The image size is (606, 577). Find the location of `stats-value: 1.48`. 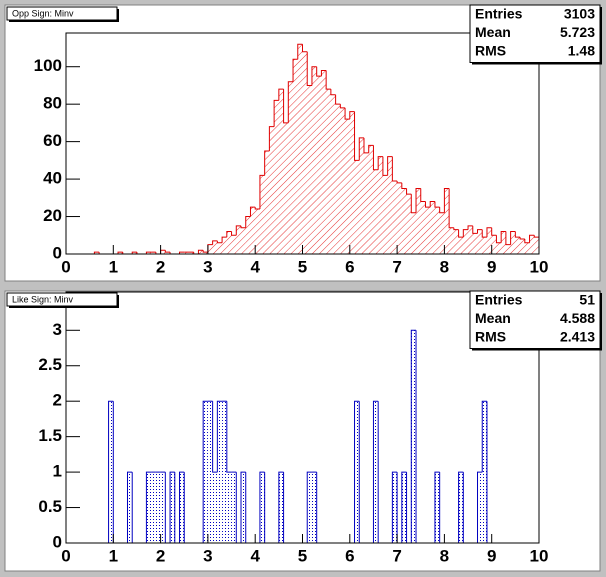

stats-value: 1.48 is located at coordinates (581, 51).